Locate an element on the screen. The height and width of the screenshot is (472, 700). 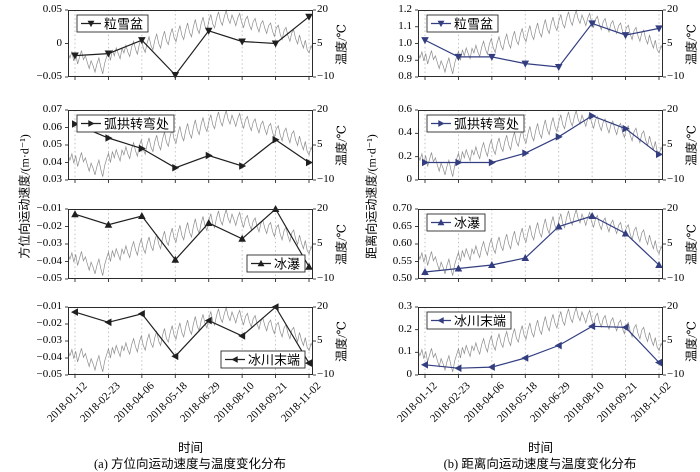
legend-b3: 冰瀑 is located at coordinates (456, 222).